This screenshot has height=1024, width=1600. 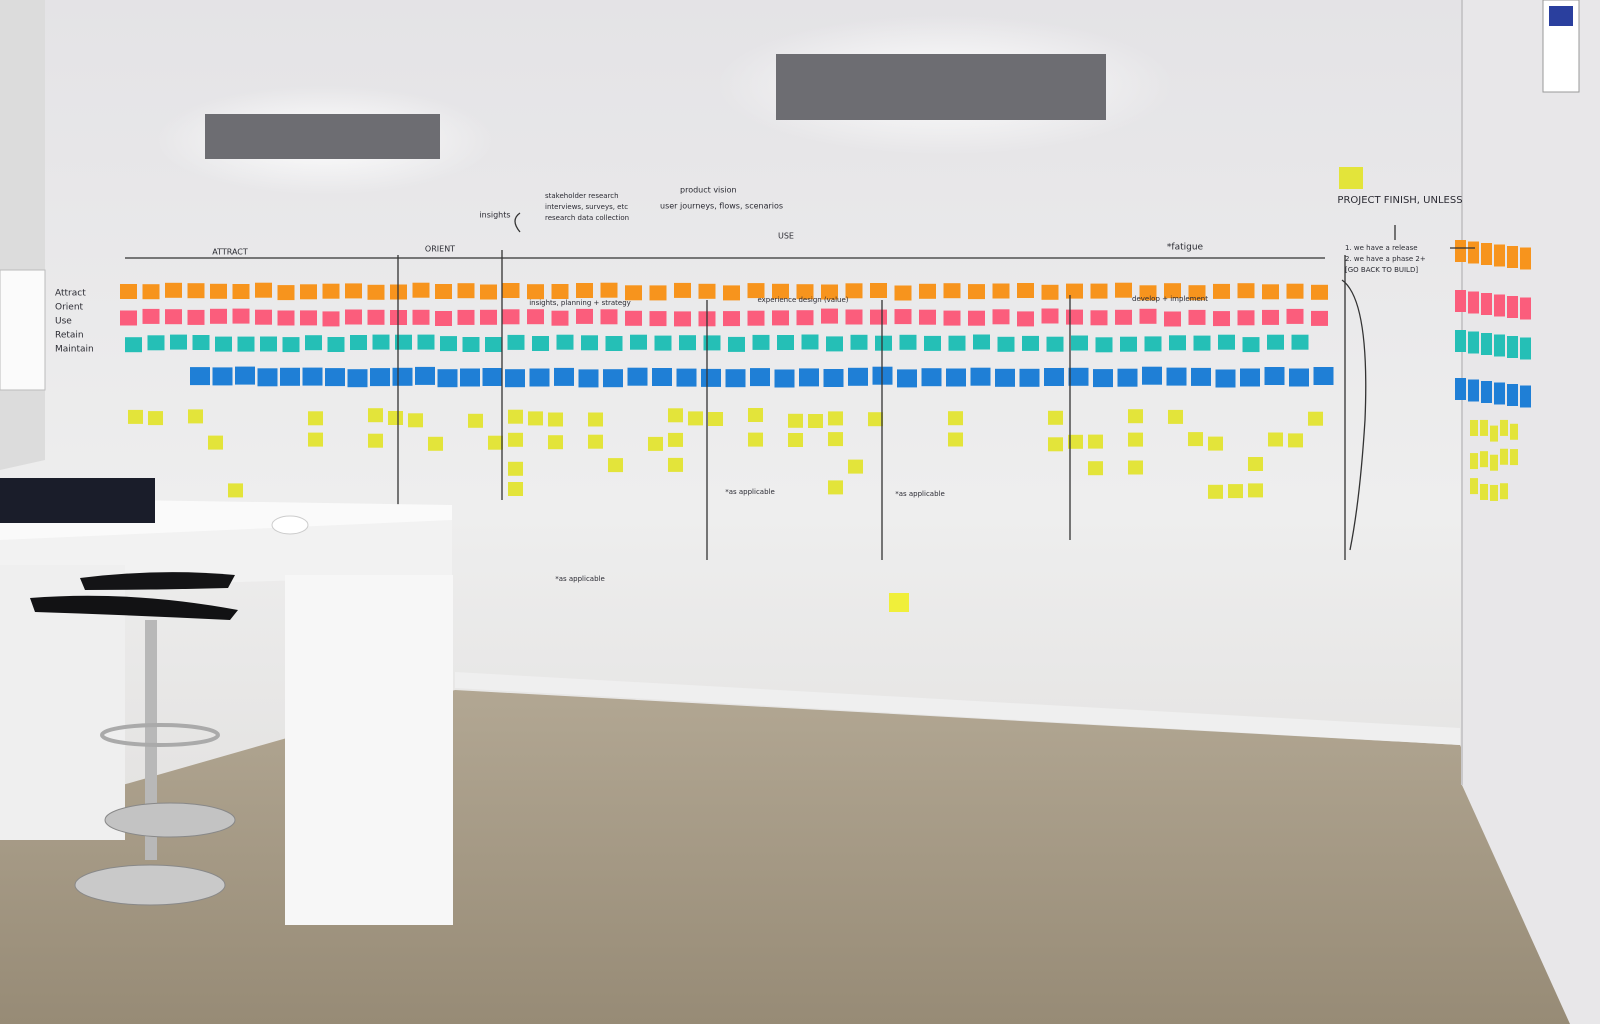 What do you see at coordinates (517, 222) in the screenshot?
I see `brace` at bounding box center [517, 222].